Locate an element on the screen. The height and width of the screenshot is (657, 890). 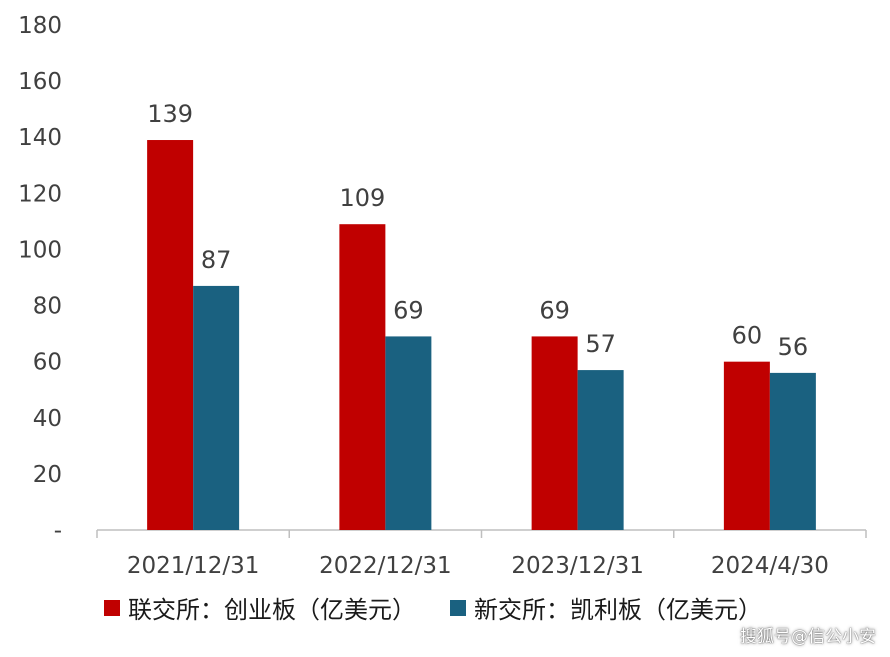
x-tick-label: 2023/12/31 is located at coordinates (577, 566).